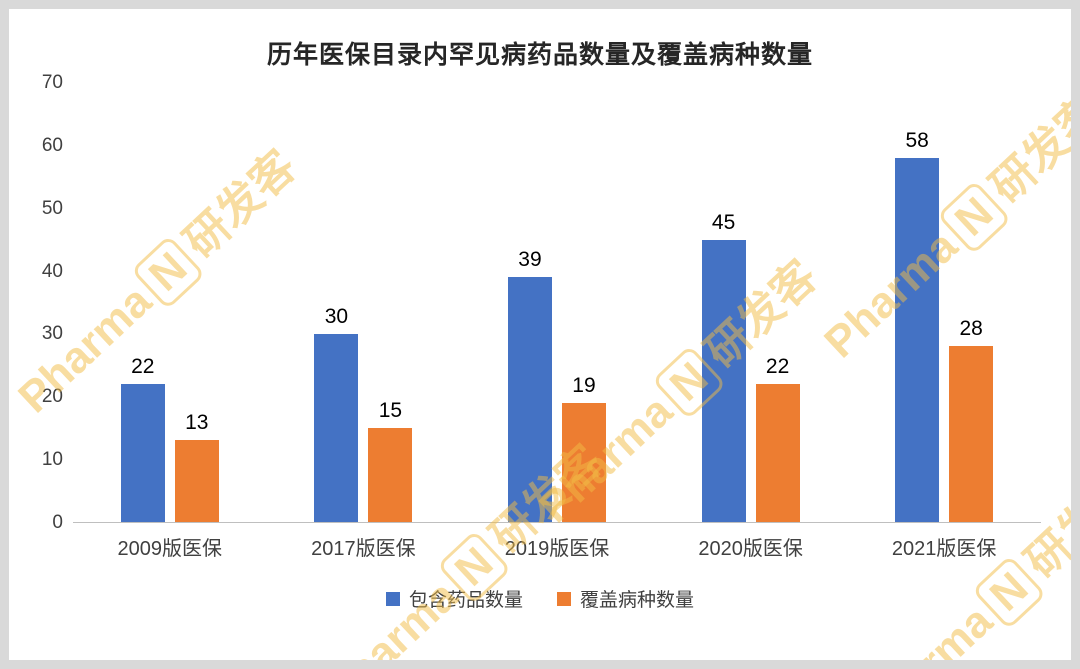  What do you see at coordinates (390, 302) in the screenshot?
I see `bar-and-label: 15` at bounding box center [390, 302].